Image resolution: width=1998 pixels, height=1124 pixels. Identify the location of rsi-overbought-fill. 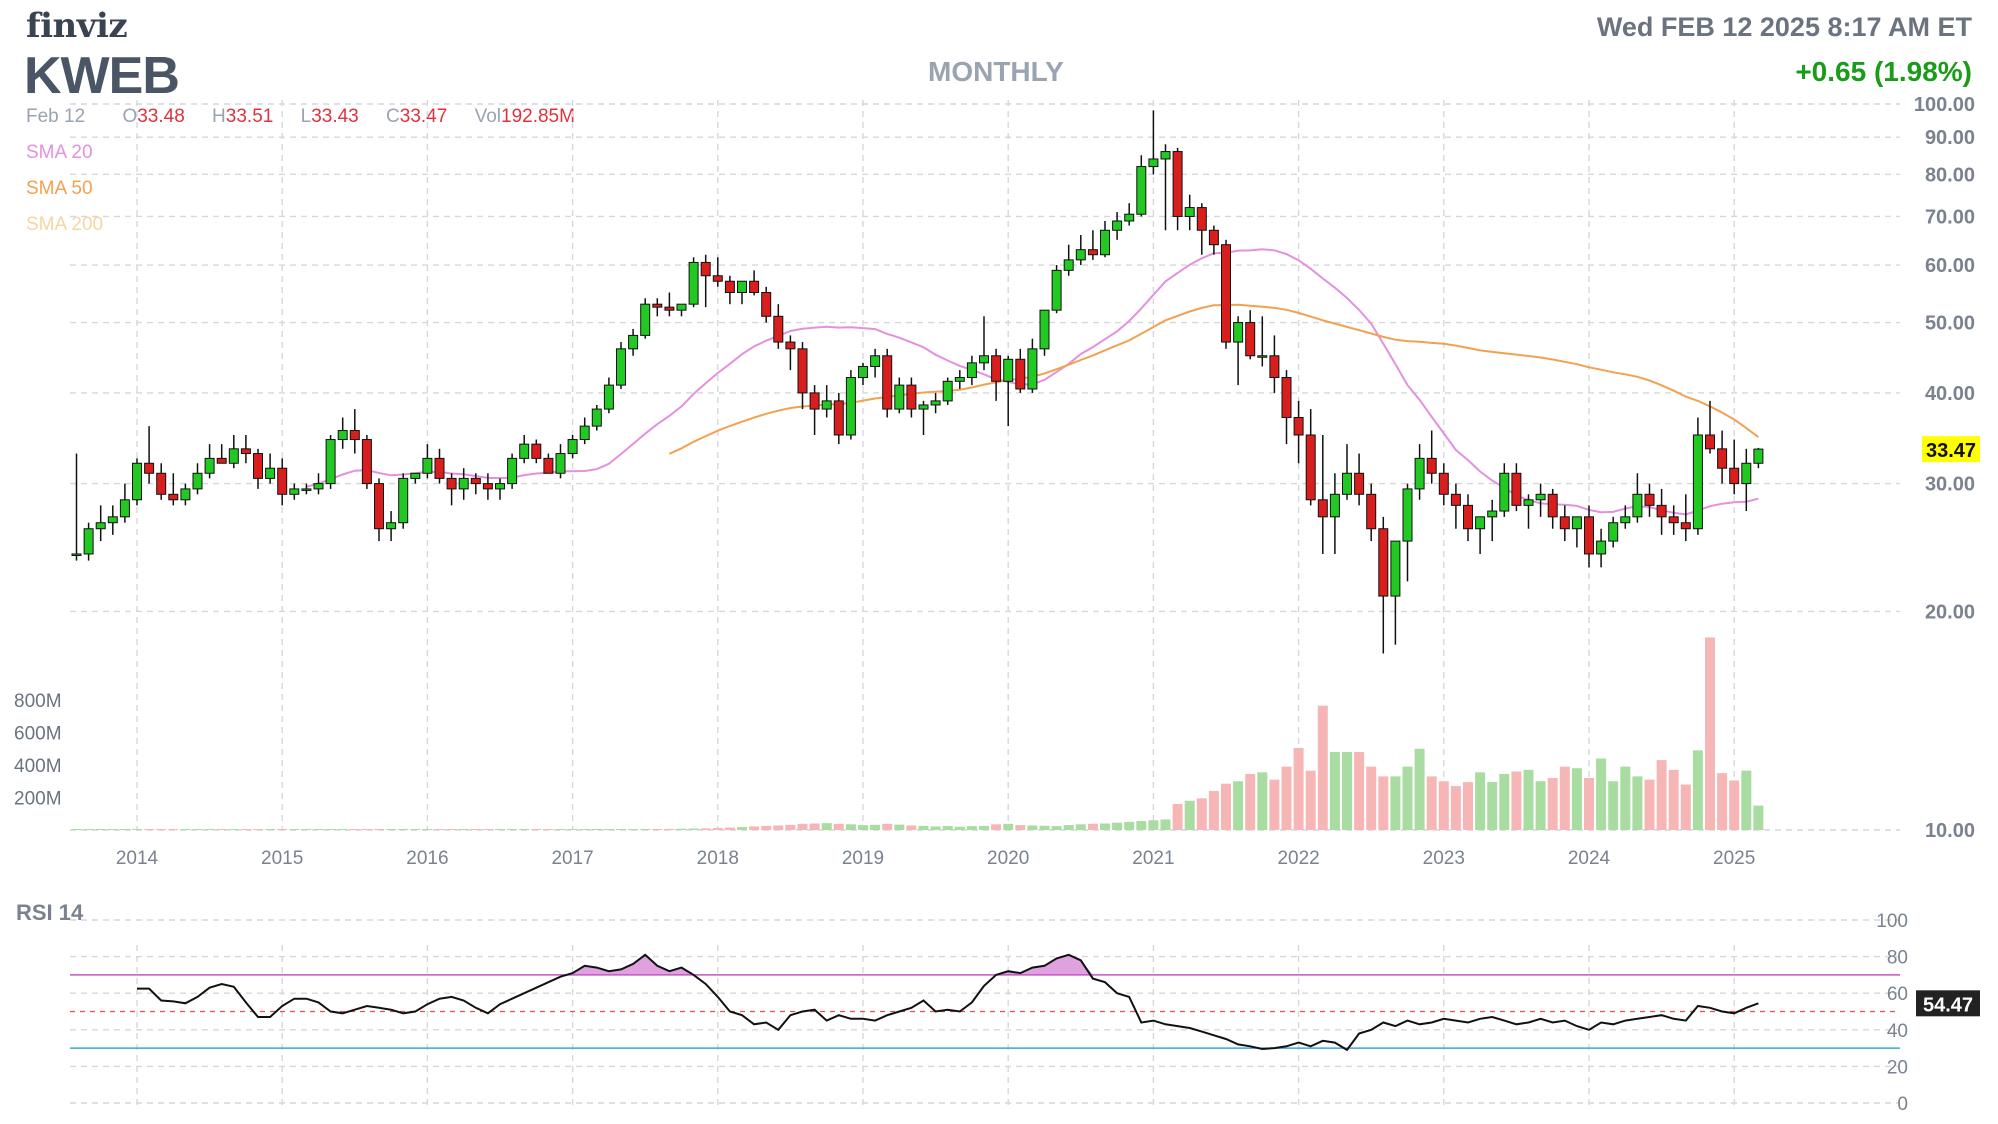
(948, 964).